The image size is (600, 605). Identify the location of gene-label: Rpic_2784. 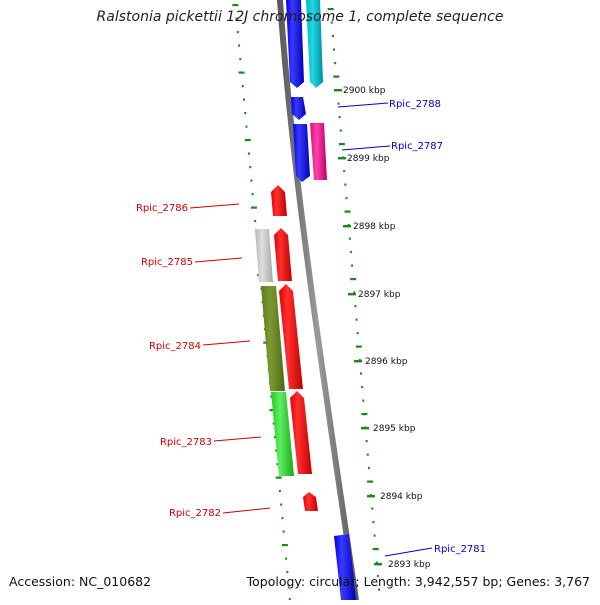
(175, 346).